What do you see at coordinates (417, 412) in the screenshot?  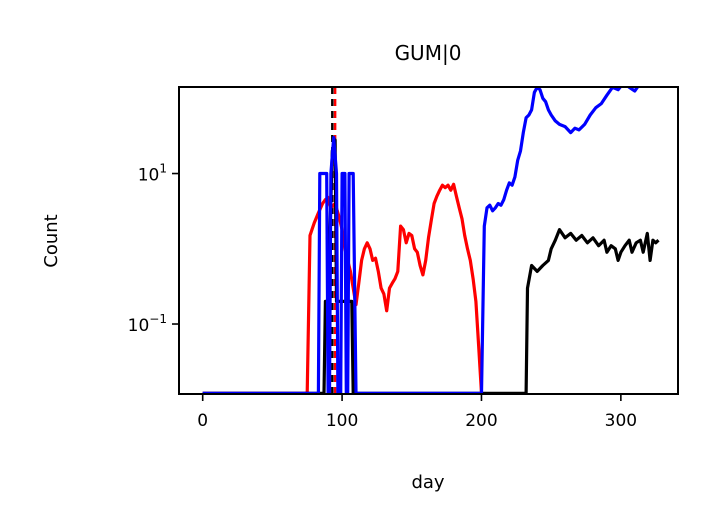 I see `x-axis-ticks: 0 100 200 300` at bounding box center [417, 412].